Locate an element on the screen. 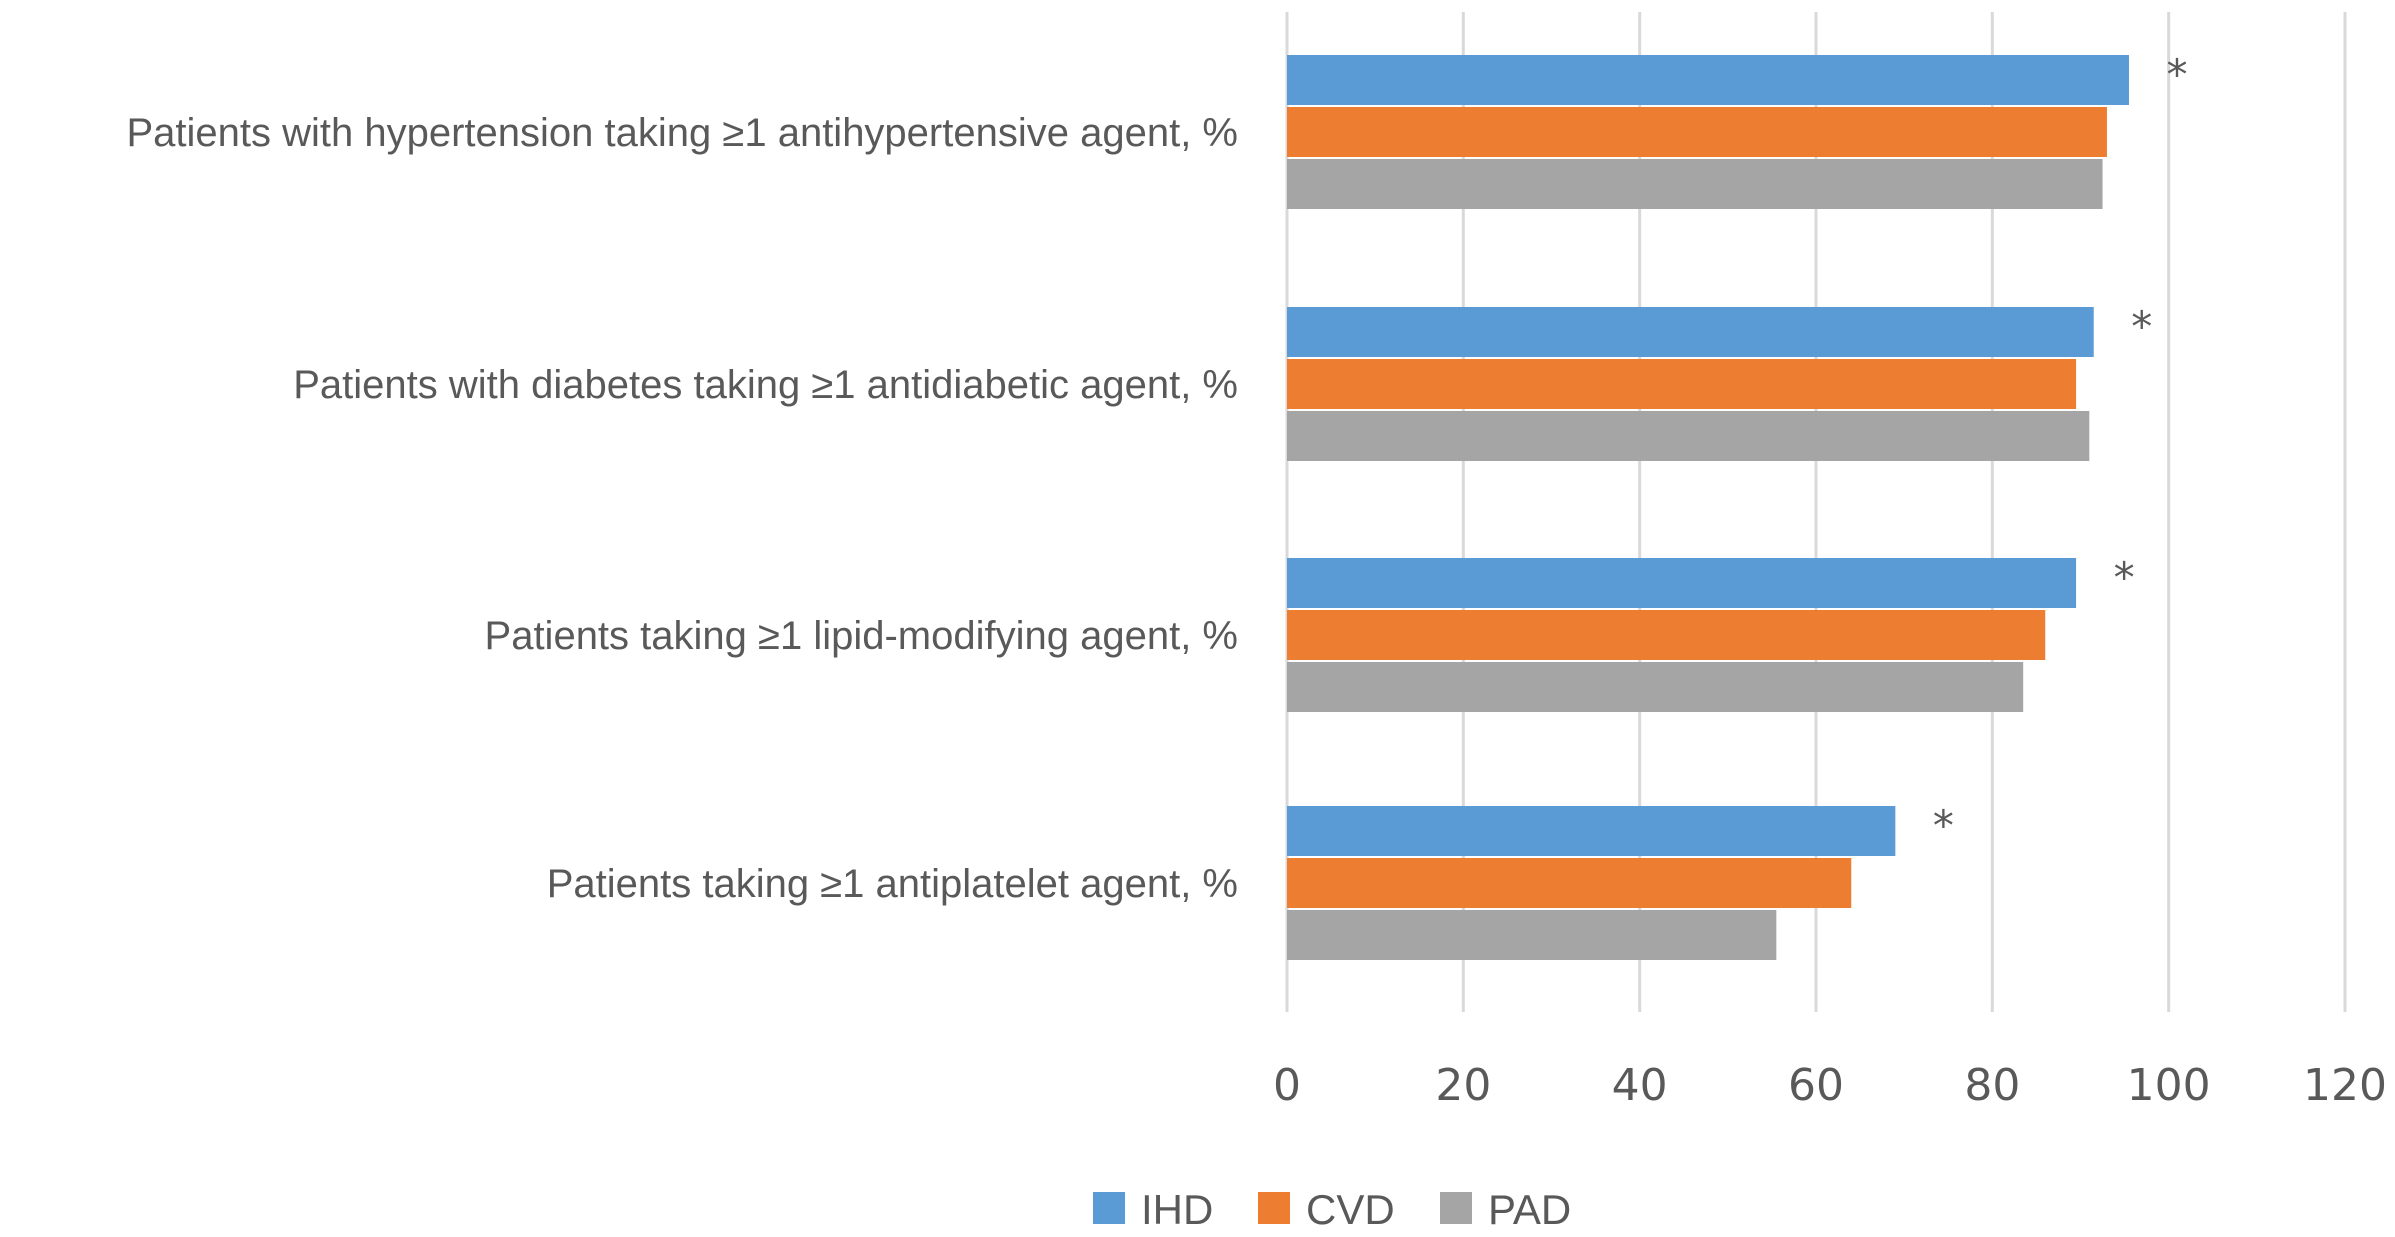 Image resolution: width=2395 pixels, height=1237 pixels. annotations: * * * * is located at coordinates (2060, 450).